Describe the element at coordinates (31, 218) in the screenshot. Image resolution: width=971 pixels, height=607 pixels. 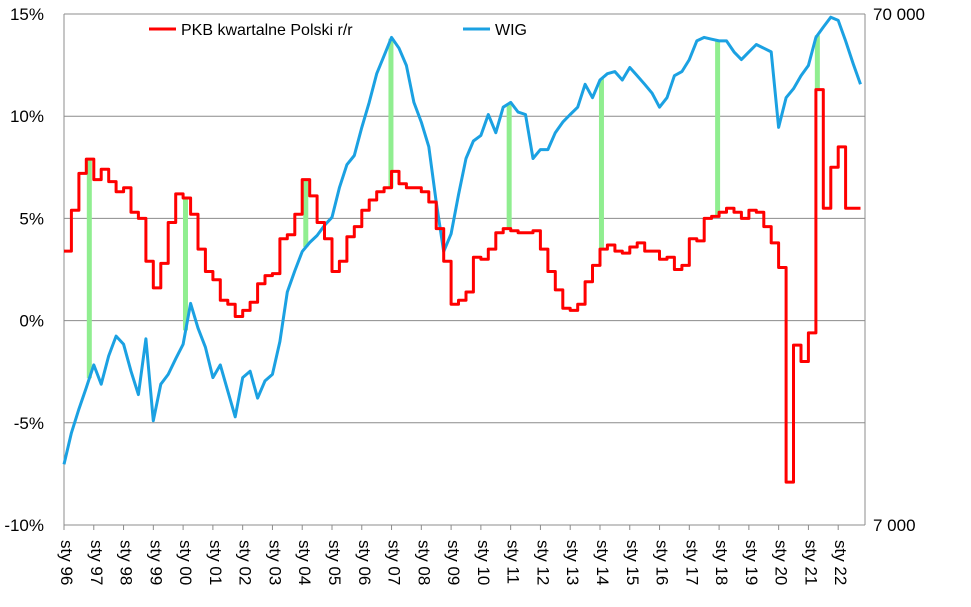
I see `left-tick-label: 5%` at that location.